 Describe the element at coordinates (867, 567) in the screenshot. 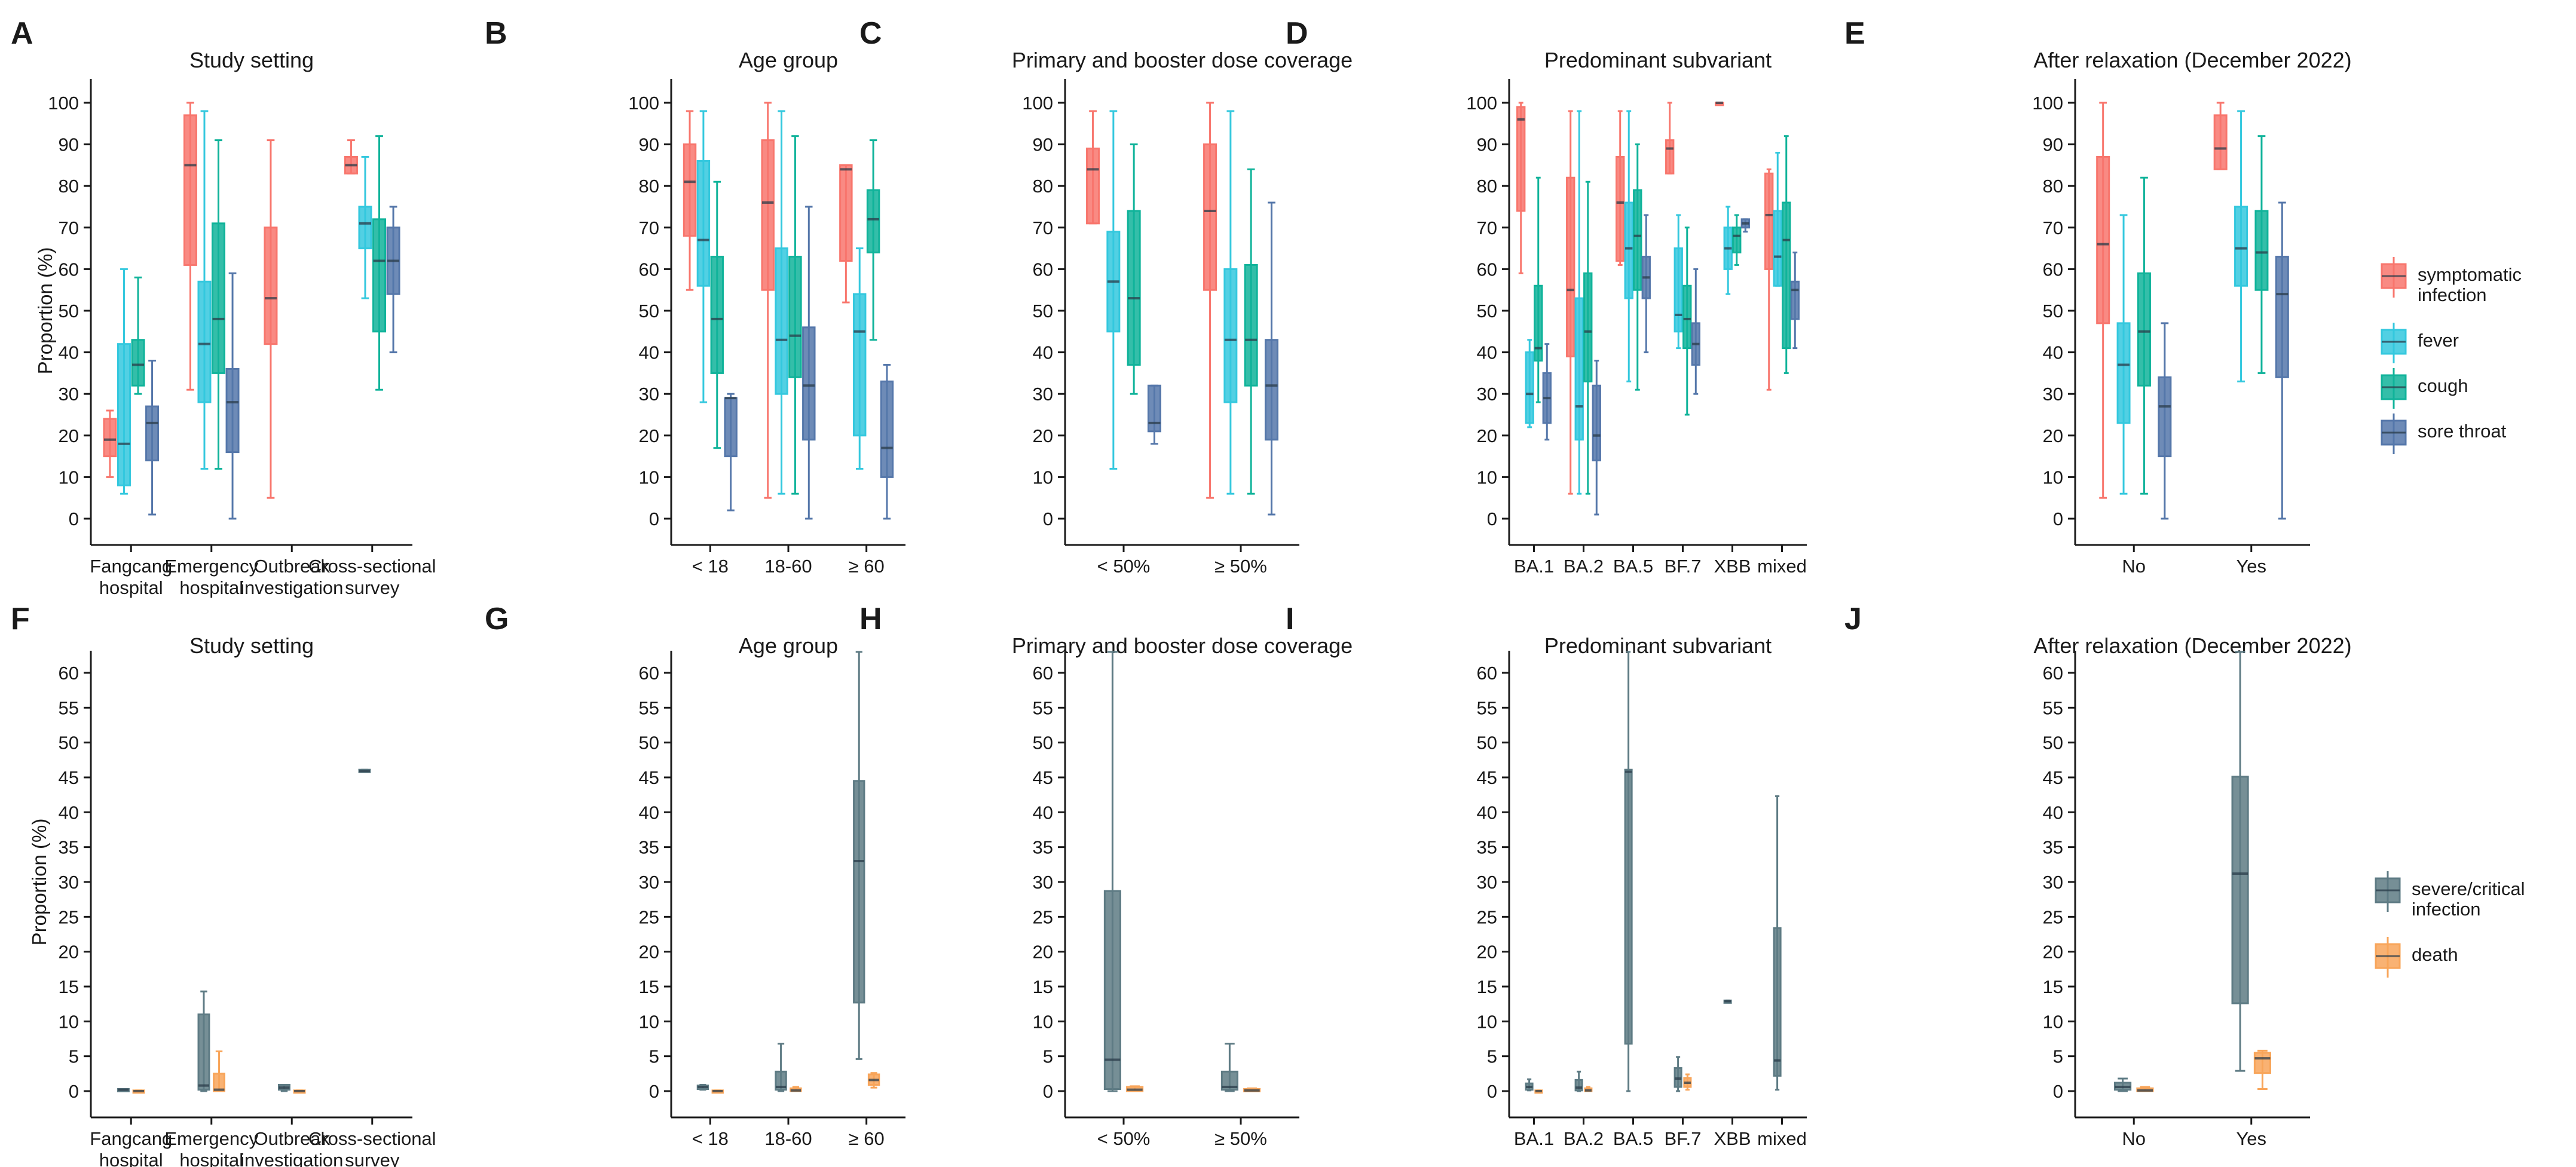

I see `x-tick-label-line: ≥ 60` at that location.